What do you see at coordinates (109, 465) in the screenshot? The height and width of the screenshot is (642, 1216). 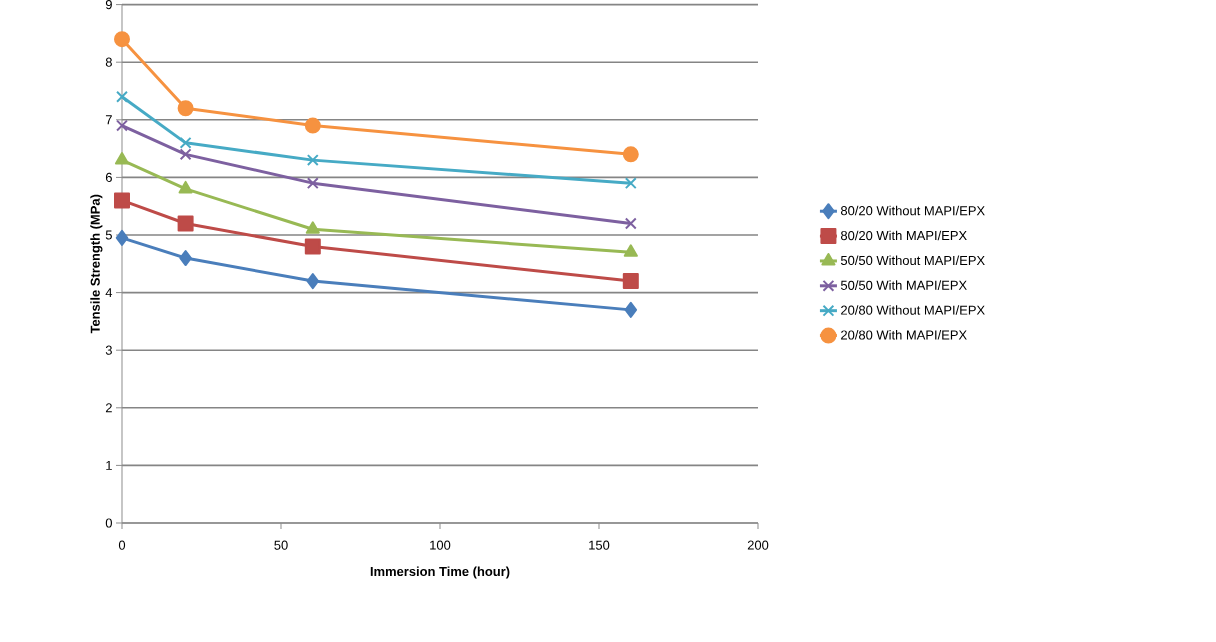 I see `y-tick-label: 1` at bounding box center [109, 465].